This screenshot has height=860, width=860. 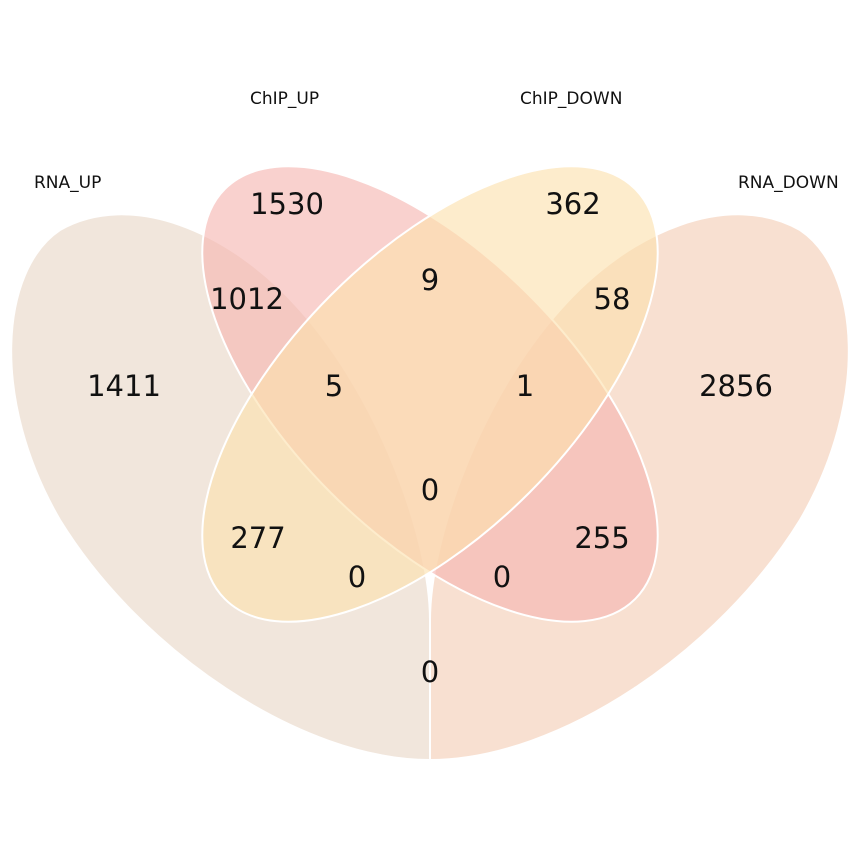 I want to click on count-chip-down-only: 362, so click(x=572, y=204).